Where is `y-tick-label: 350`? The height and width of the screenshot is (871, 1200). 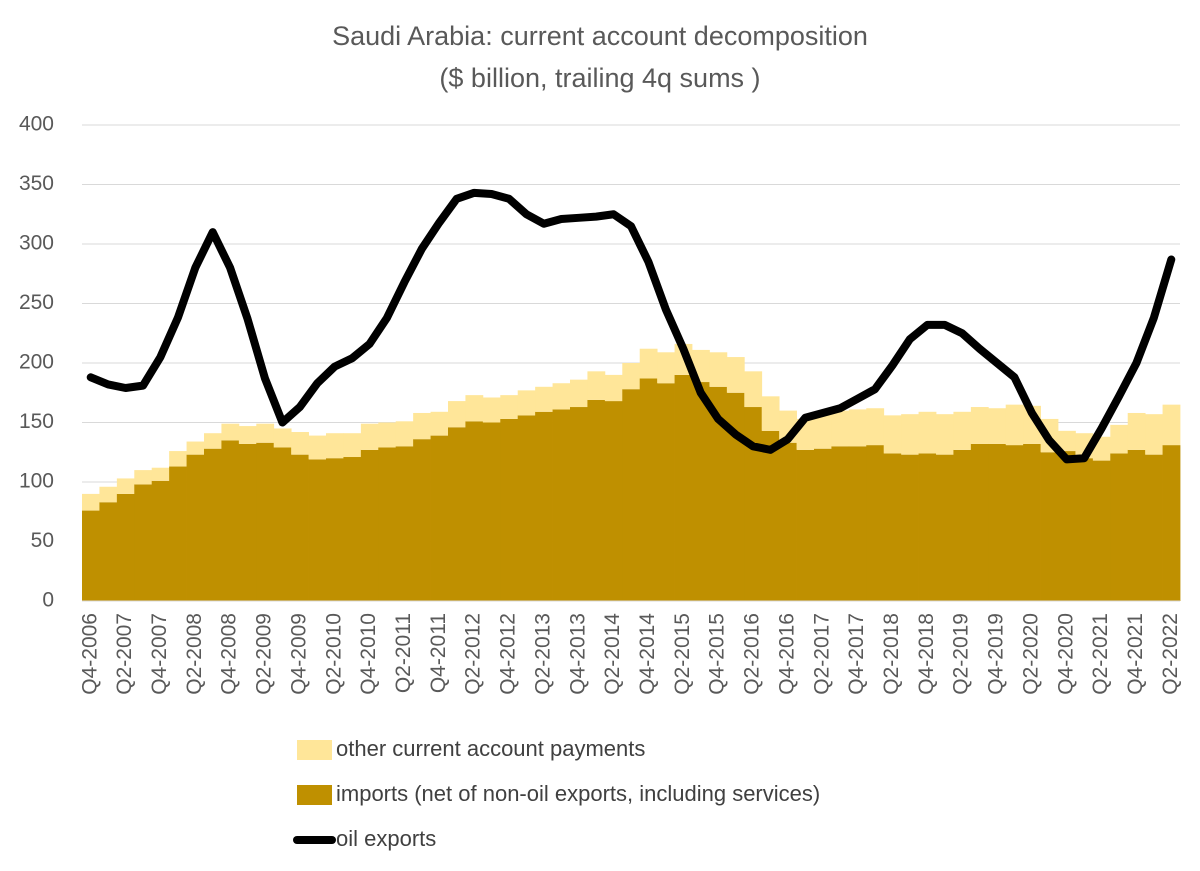 y-tick-label: 350 is located at coordinates (36, 183).